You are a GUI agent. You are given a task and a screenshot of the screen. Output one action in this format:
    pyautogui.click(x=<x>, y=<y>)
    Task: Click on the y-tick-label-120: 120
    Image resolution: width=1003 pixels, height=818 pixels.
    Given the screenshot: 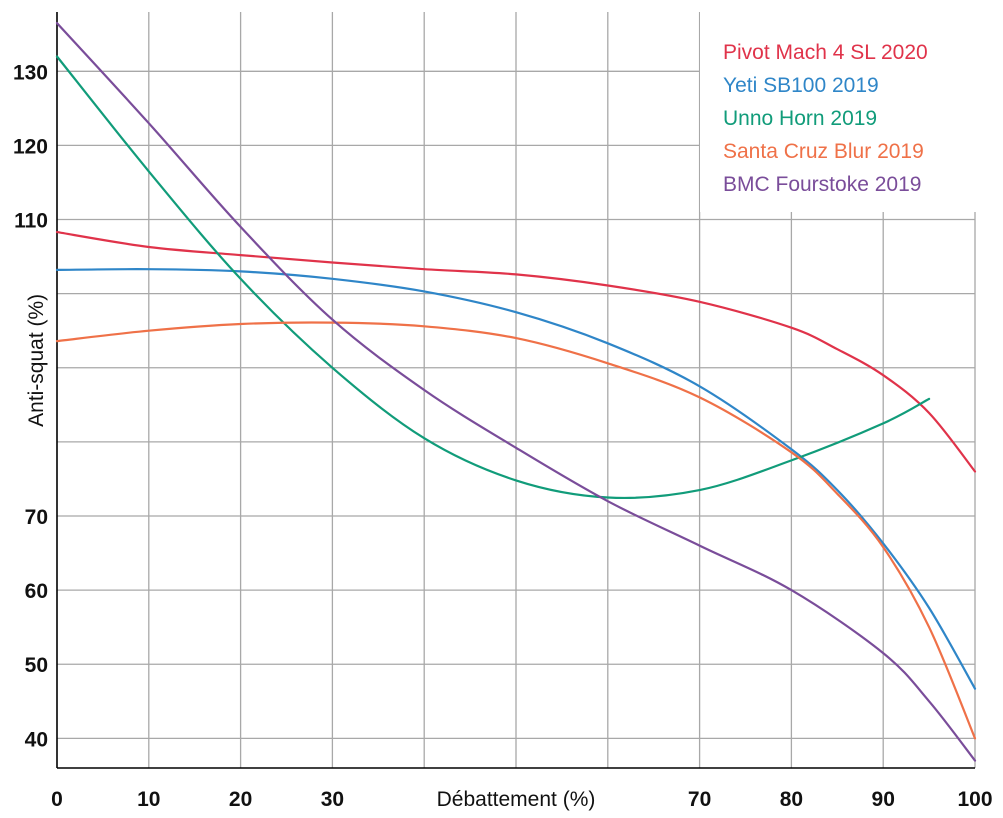 What is the action you would take?
    pyautogui.click(x=30, y=146)
    